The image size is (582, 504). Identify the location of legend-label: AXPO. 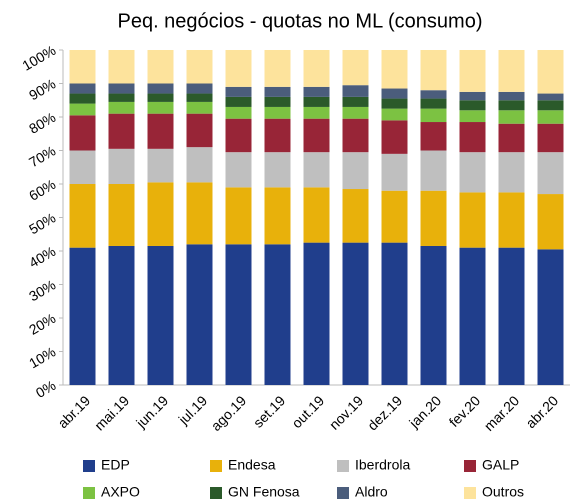
(120, 492).